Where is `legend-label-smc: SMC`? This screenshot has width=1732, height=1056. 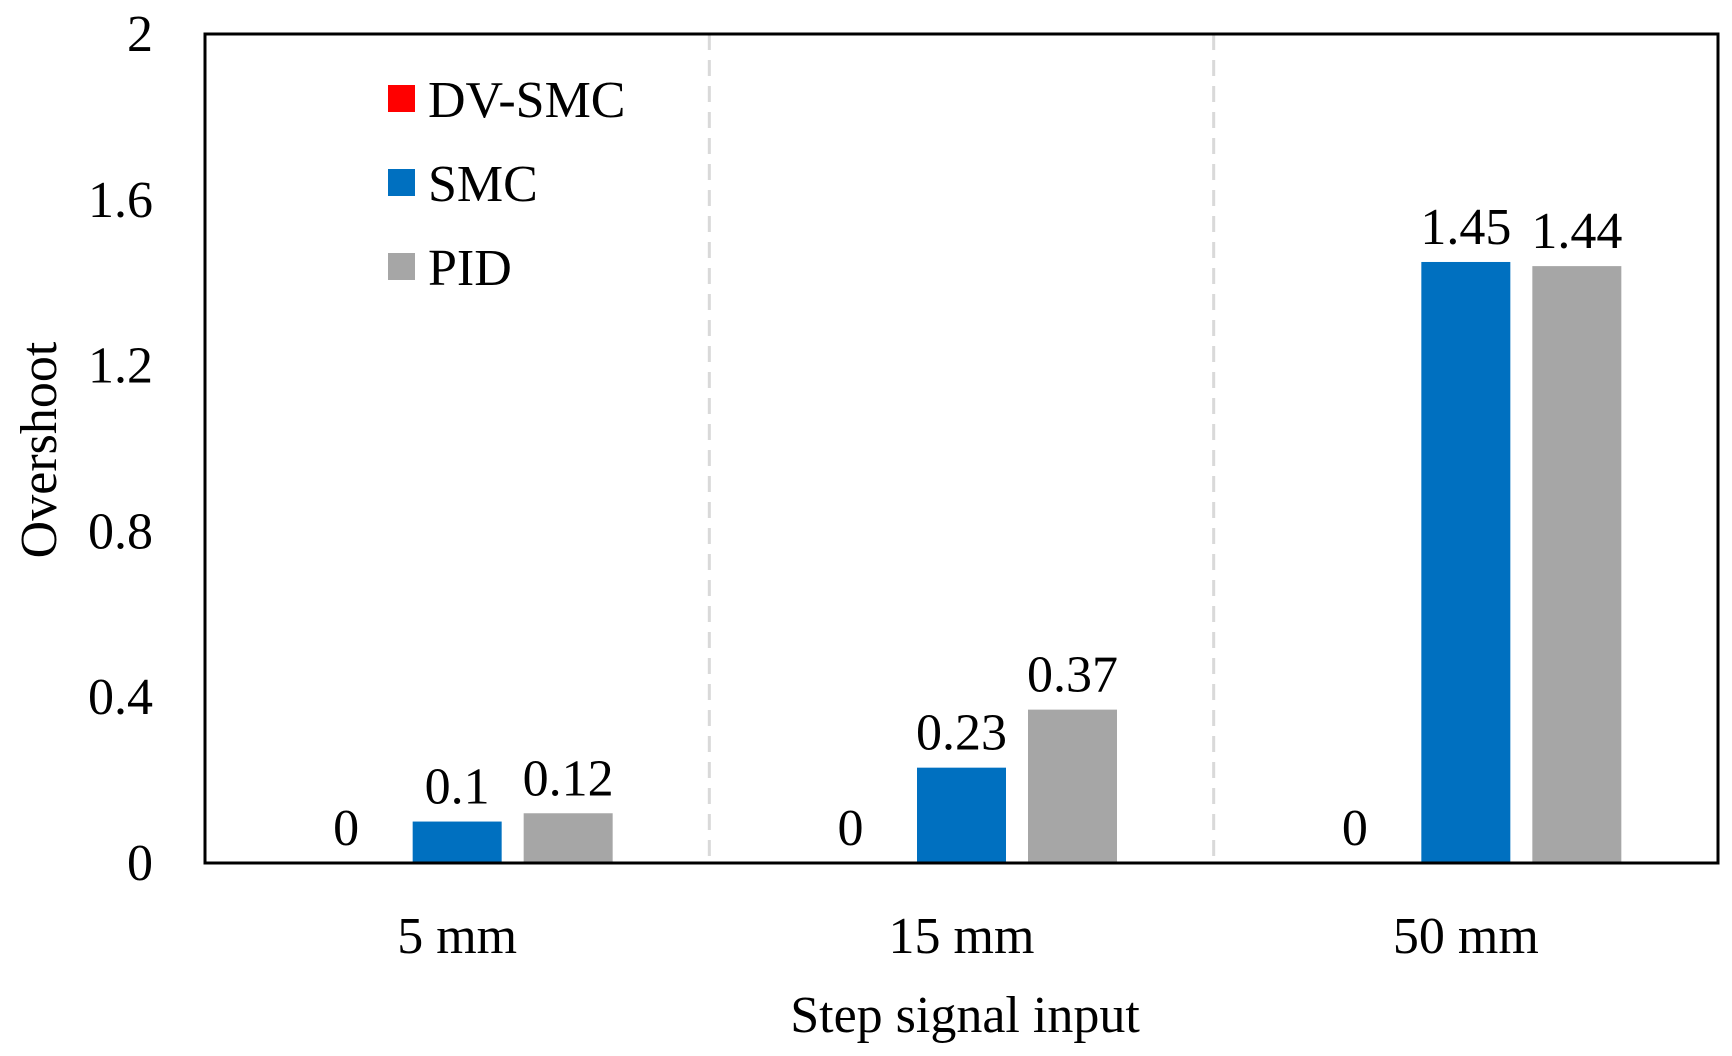 legend-label-smc: SMC is located at coordinates (483, 184).